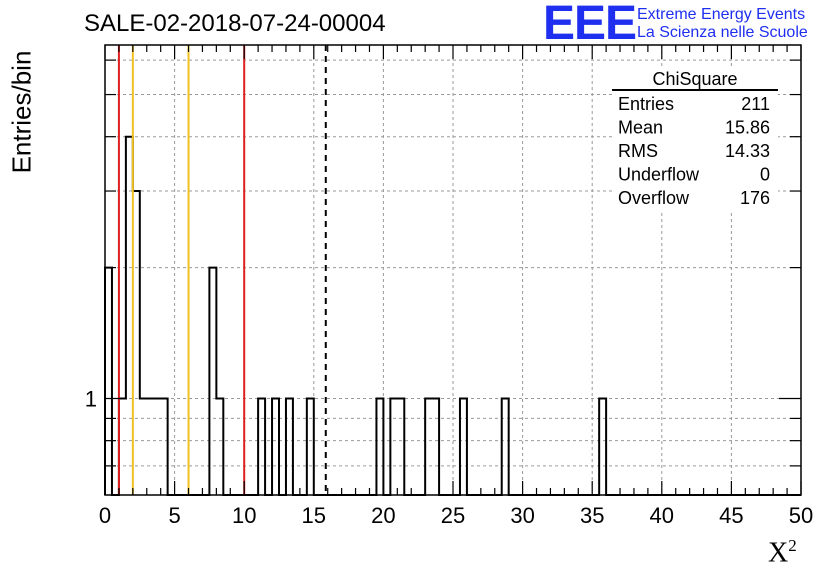 The image size is (836, 572). Describe the element at coordinates (235, 23) in the screenshot. I see `chart-title: SALE-02-2018-07-24-00004` at that location.